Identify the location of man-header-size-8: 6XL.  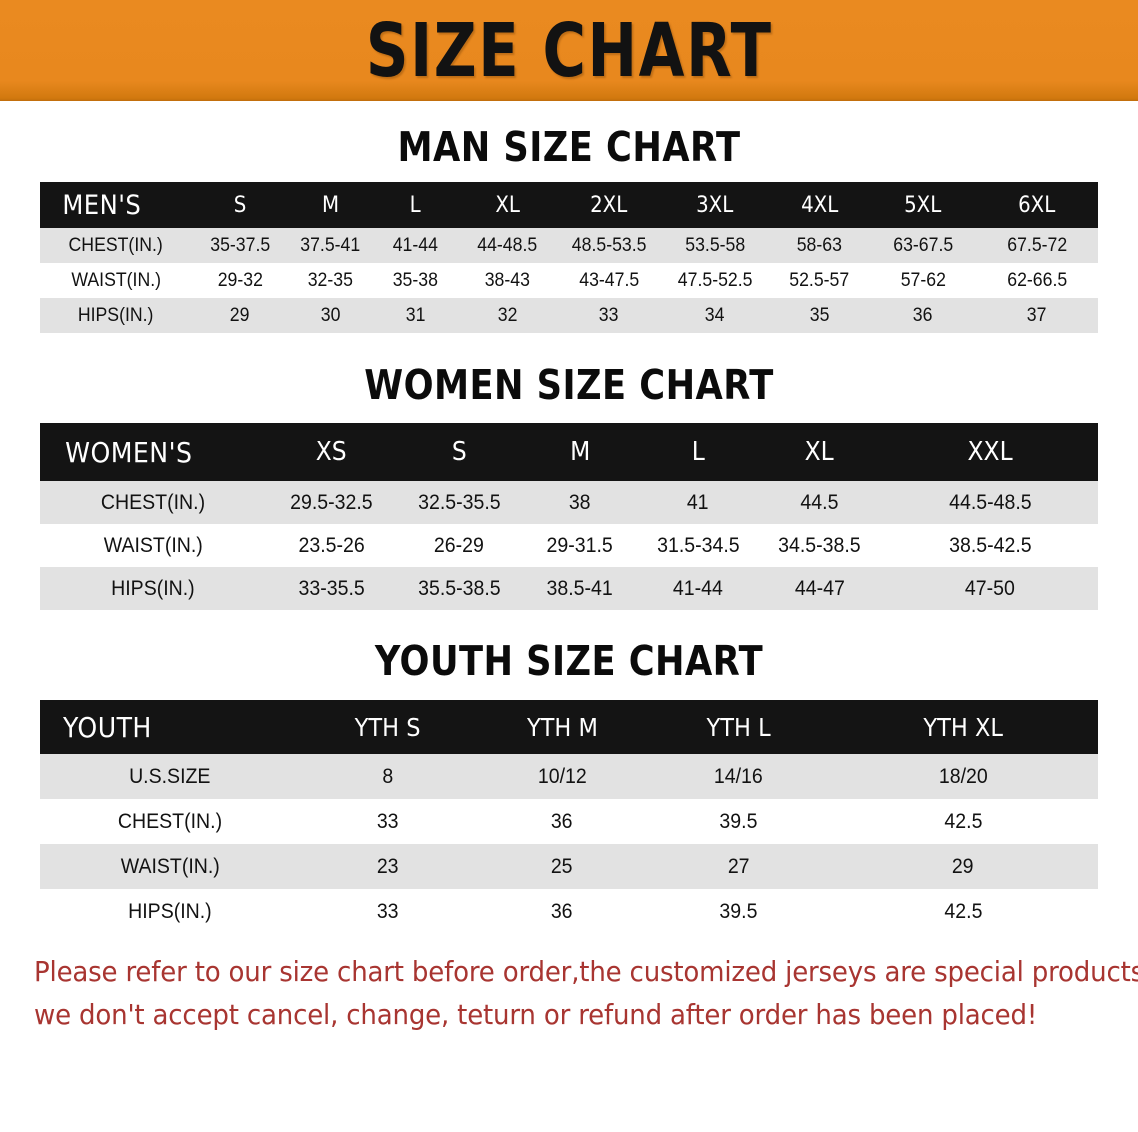
(1037, 205).